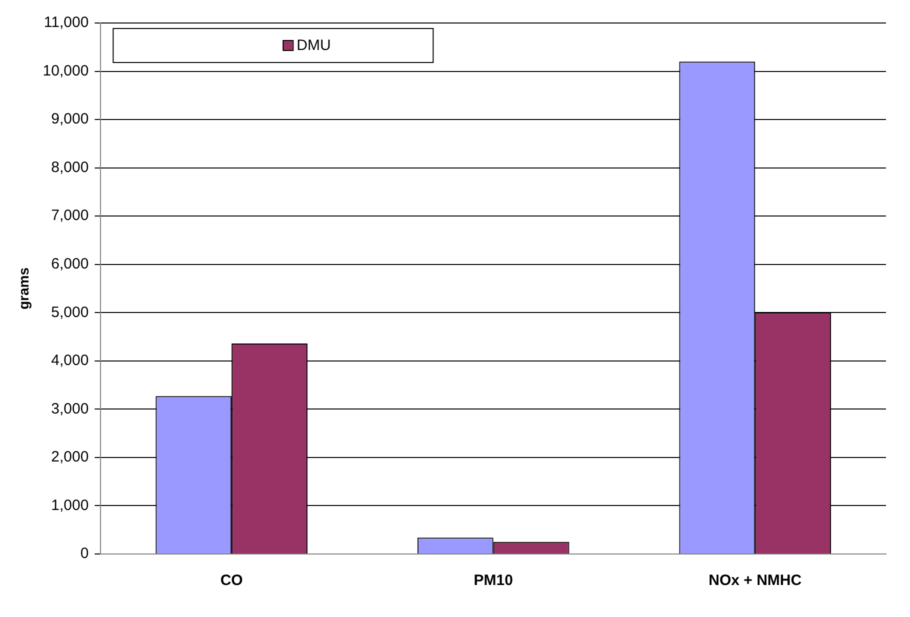  Describe the element at coordinates (66, 23) in the screenshot. I see `y-tick-label: 11,000` at that location.